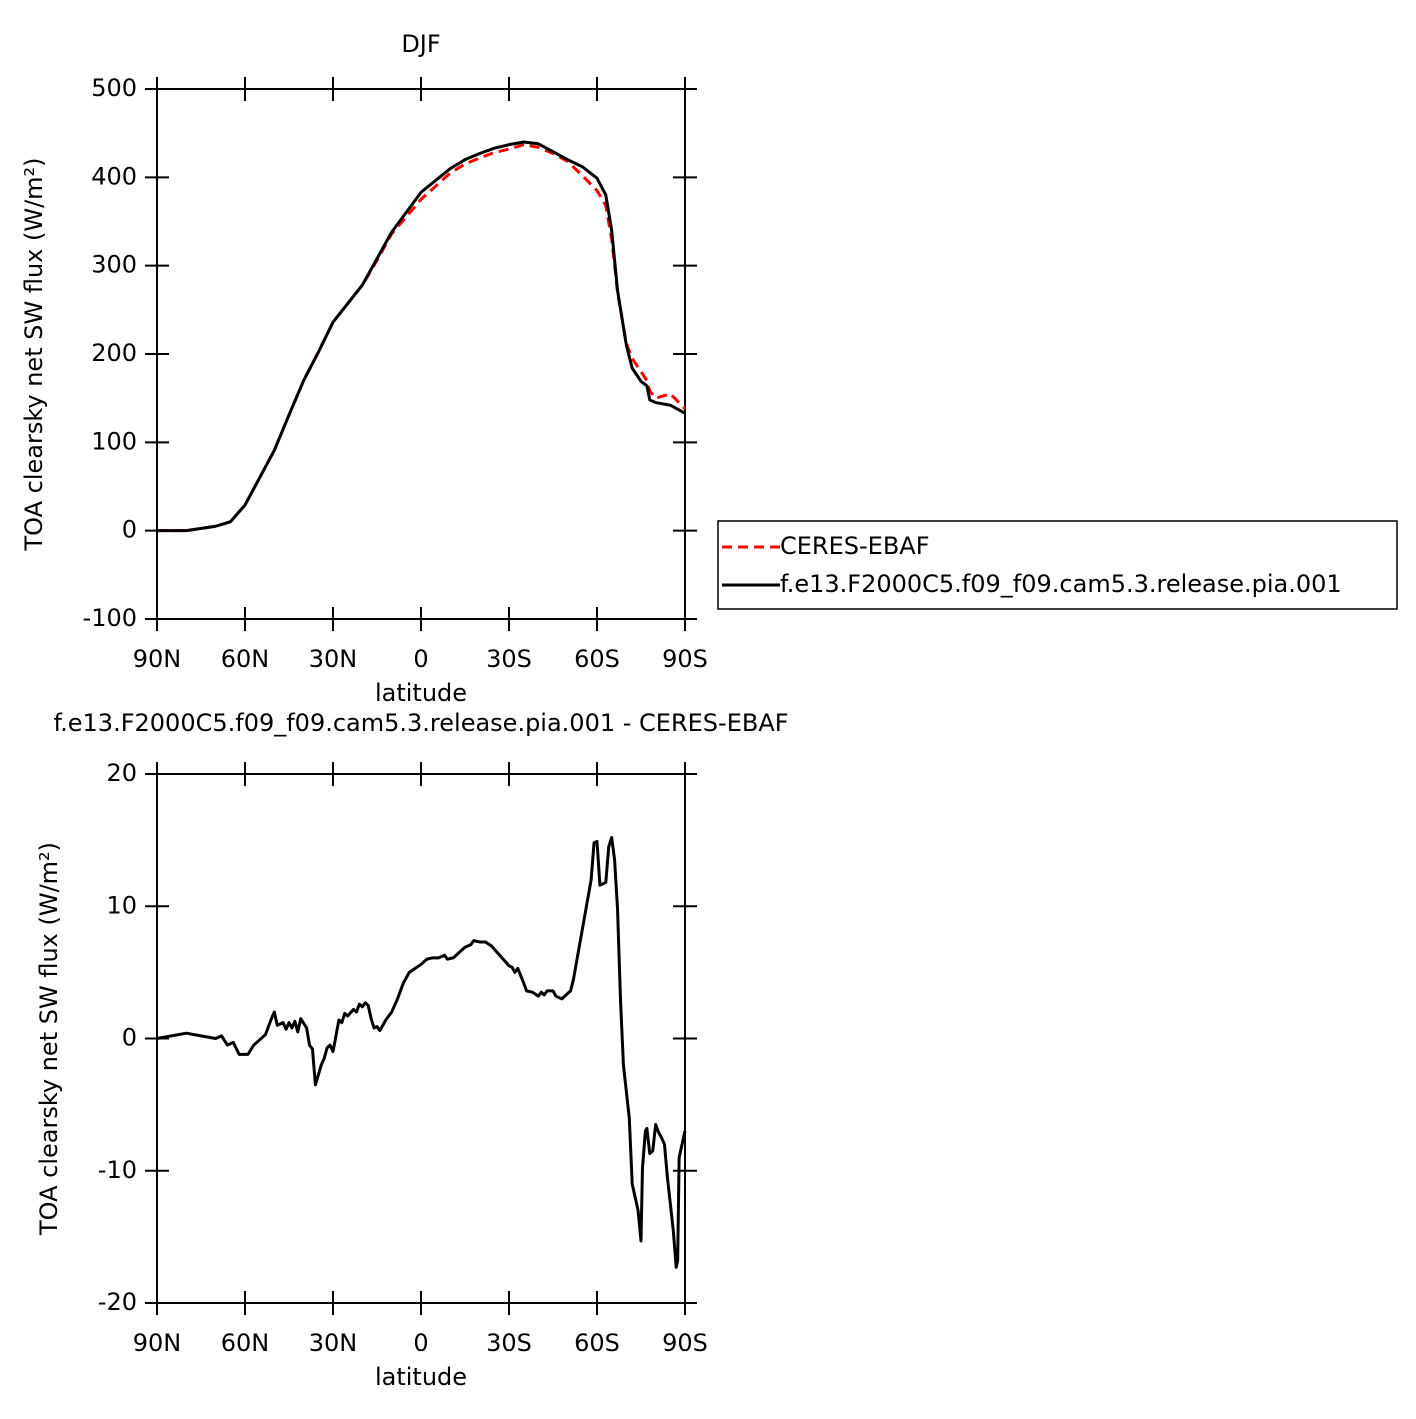 This screenshot has width=1416, height=1419. What do you see at coordinates (855, 546) in the screenshot?
I see `legend-label: CERES-EBAF` at bounding box center [855, 546].